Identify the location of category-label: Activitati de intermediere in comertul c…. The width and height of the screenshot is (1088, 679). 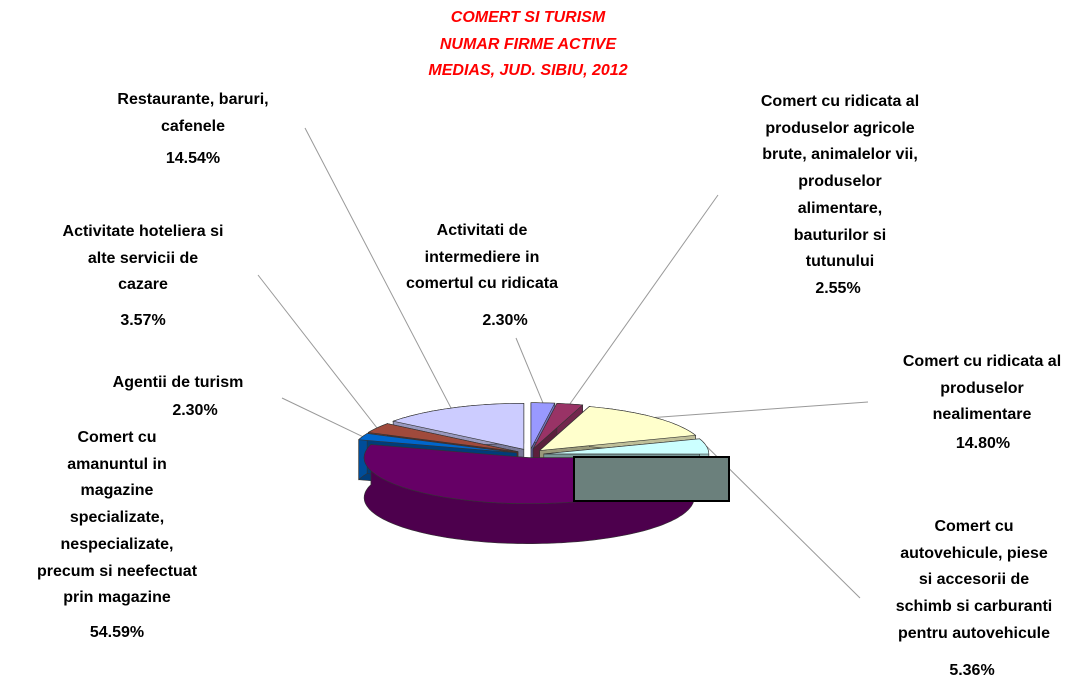
(482, 257).